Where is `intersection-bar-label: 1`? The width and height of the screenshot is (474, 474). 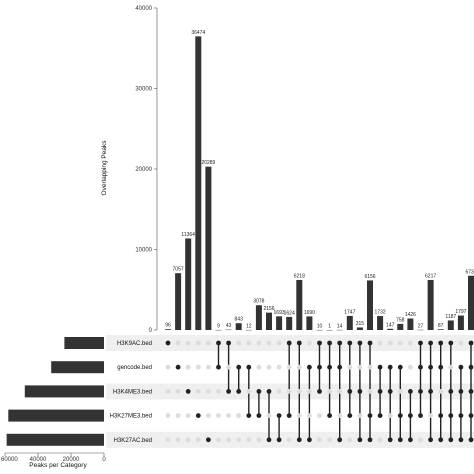 intersection-bar-label: 1 is located at coordinates (329, 326).